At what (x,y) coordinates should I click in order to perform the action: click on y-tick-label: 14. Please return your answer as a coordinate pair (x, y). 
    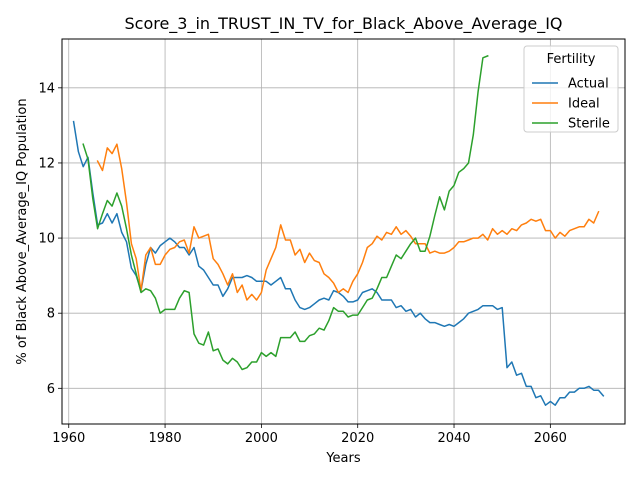
    Looking at the image, I should click on (46, 88).